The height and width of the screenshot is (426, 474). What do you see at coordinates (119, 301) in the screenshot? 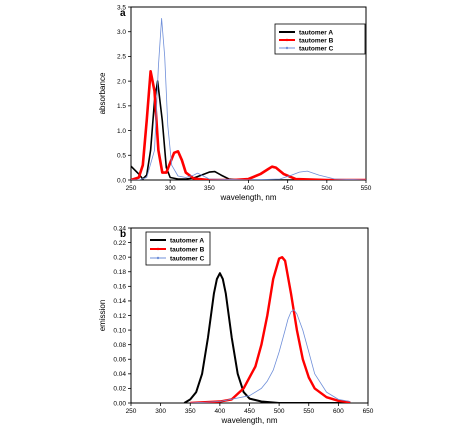
I see `y-tick-label: 0.14` at bounding box center [119, 301].